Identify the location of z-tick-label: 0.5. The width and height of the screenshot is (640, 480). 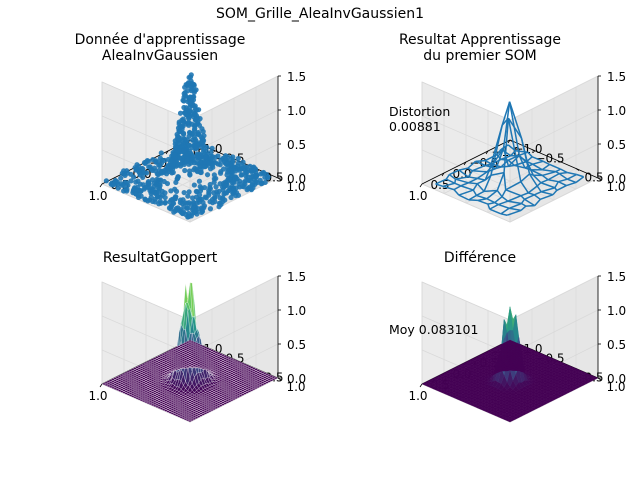
(616, 145).